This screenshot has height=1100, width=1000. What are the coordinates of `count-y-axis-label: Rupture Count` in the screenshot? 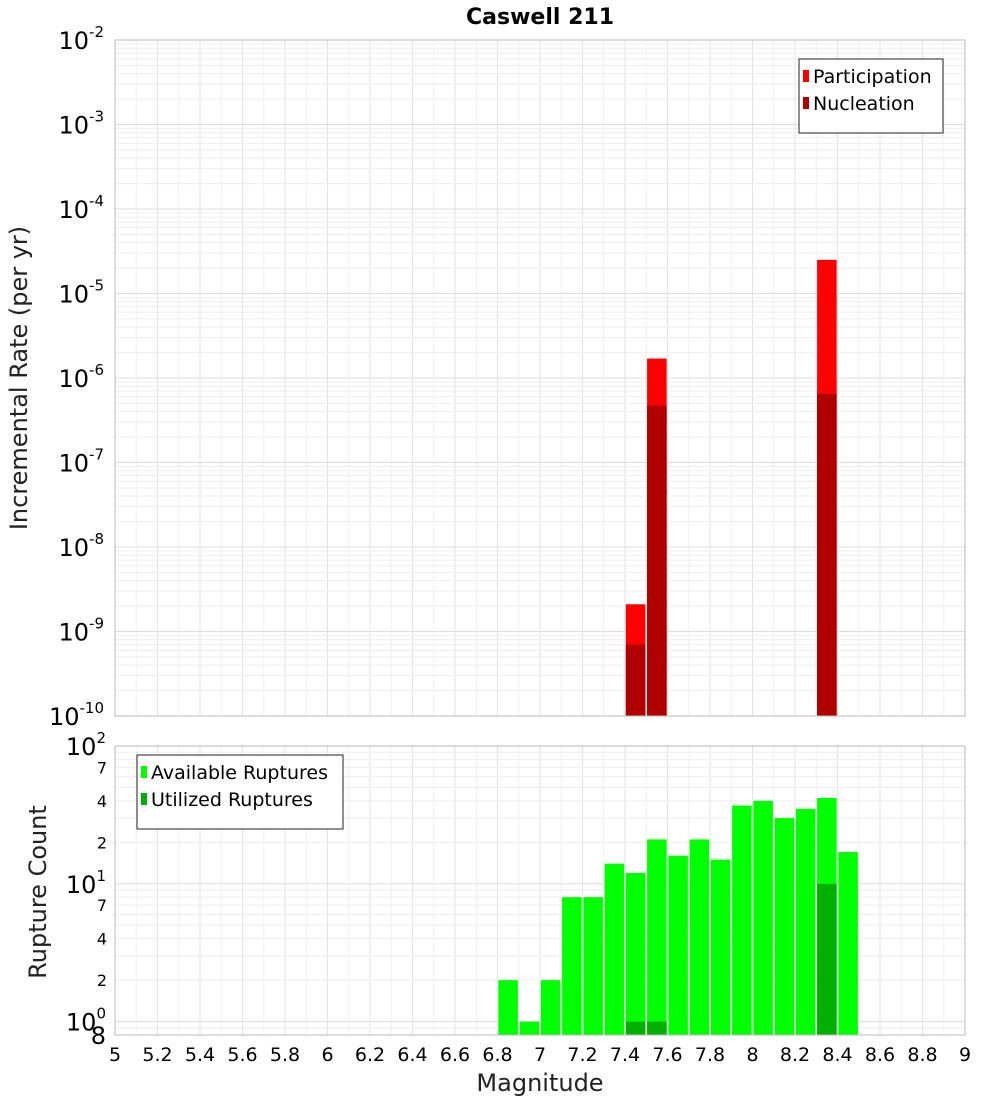 It's located at (38, 892).